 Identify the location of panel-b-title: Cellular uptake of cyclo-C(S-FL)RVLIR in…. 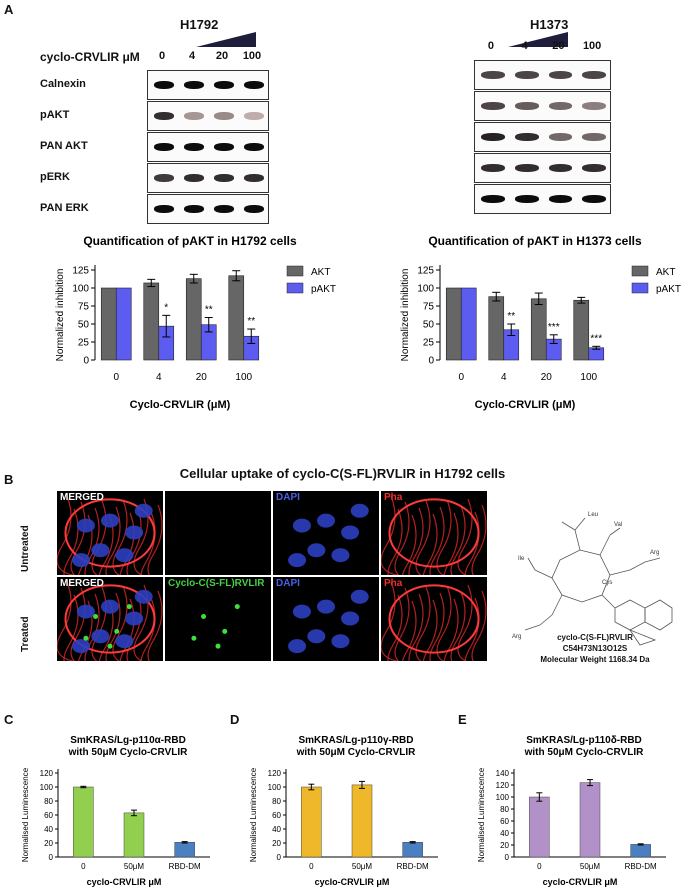
(342, 473).